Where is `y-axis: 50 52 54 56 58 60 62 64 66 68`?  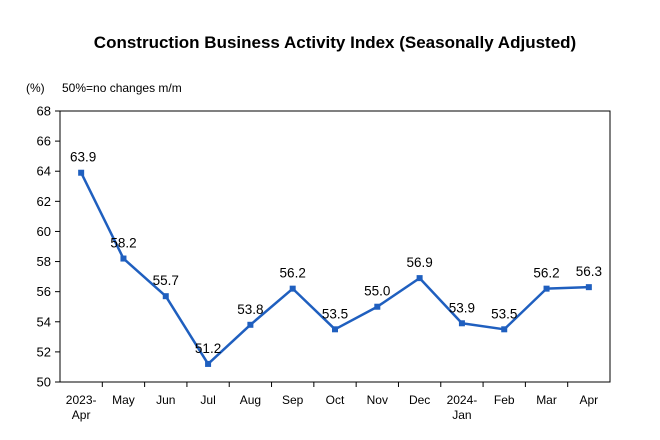
y-axis: 50 52 54 56 58 60 62 64 66 68 is located at coordinates (48, 247).